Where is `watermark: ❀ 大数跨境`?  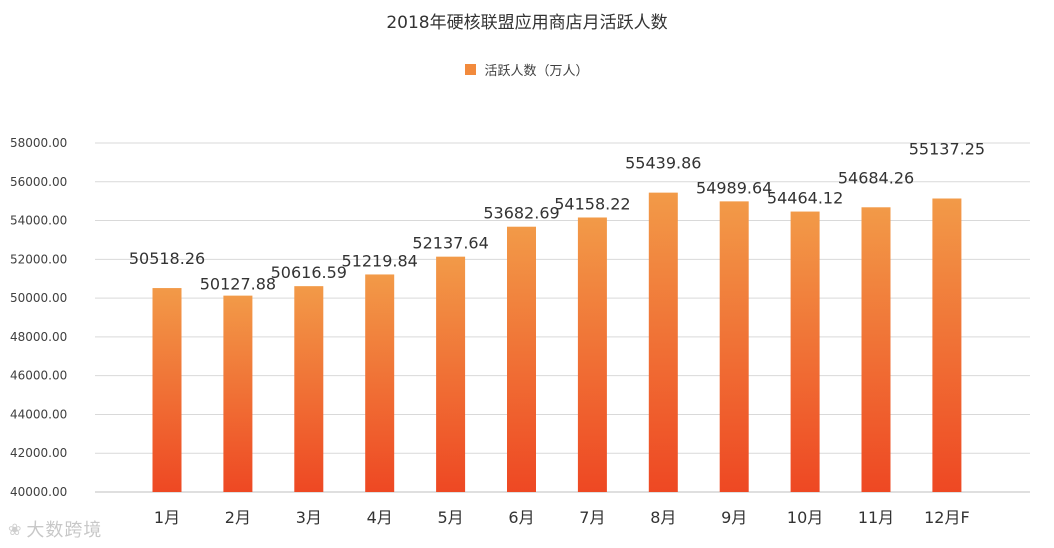
watermark: ❀ 大数跨境 is located at coordinates (55, 529).